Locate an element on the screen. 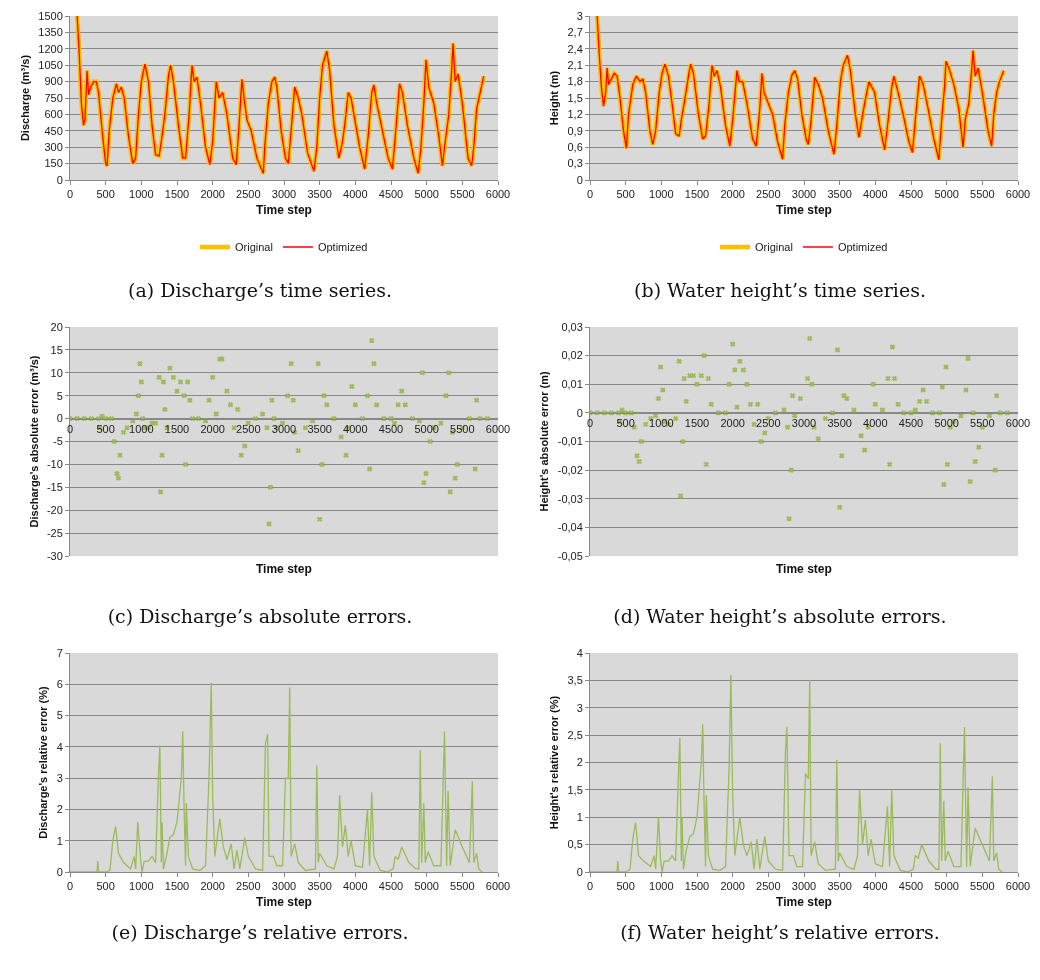  text: (e) Discharge’s relative errors. is located at coordinates (260, 932).